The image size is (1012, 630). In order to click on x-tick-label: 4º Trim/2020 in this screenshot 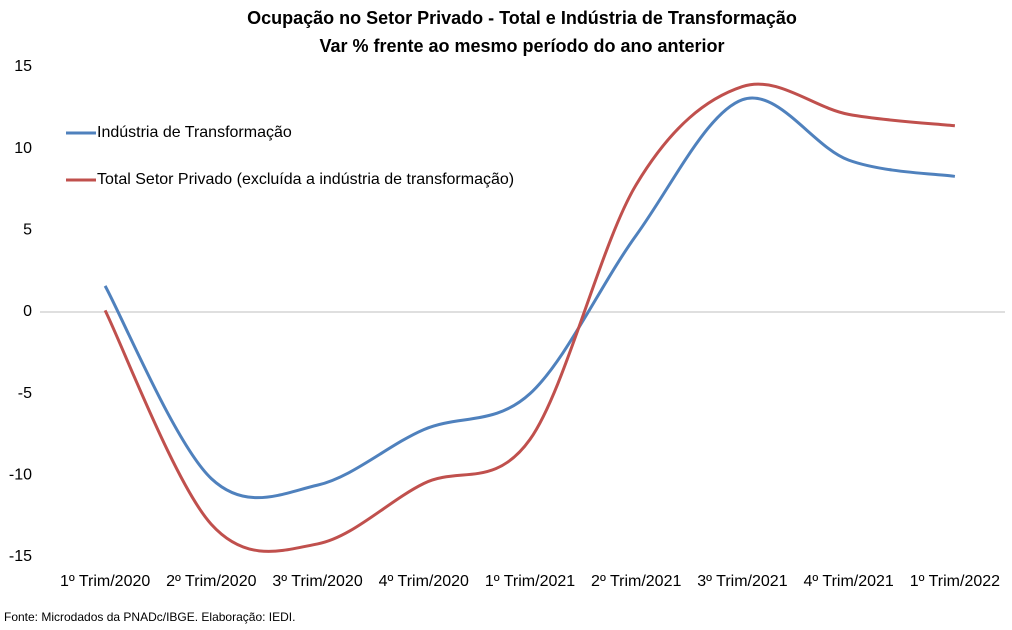, I will do `click(424, 581)`.